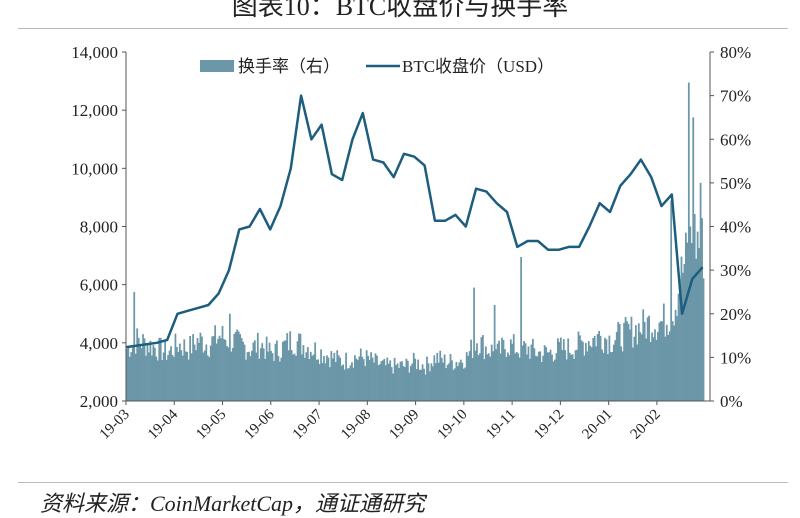 Image resolution: width=800 pixels, height=518 pixels. I want to click on y-left-tick-label: 2,000, so click(99, 401).